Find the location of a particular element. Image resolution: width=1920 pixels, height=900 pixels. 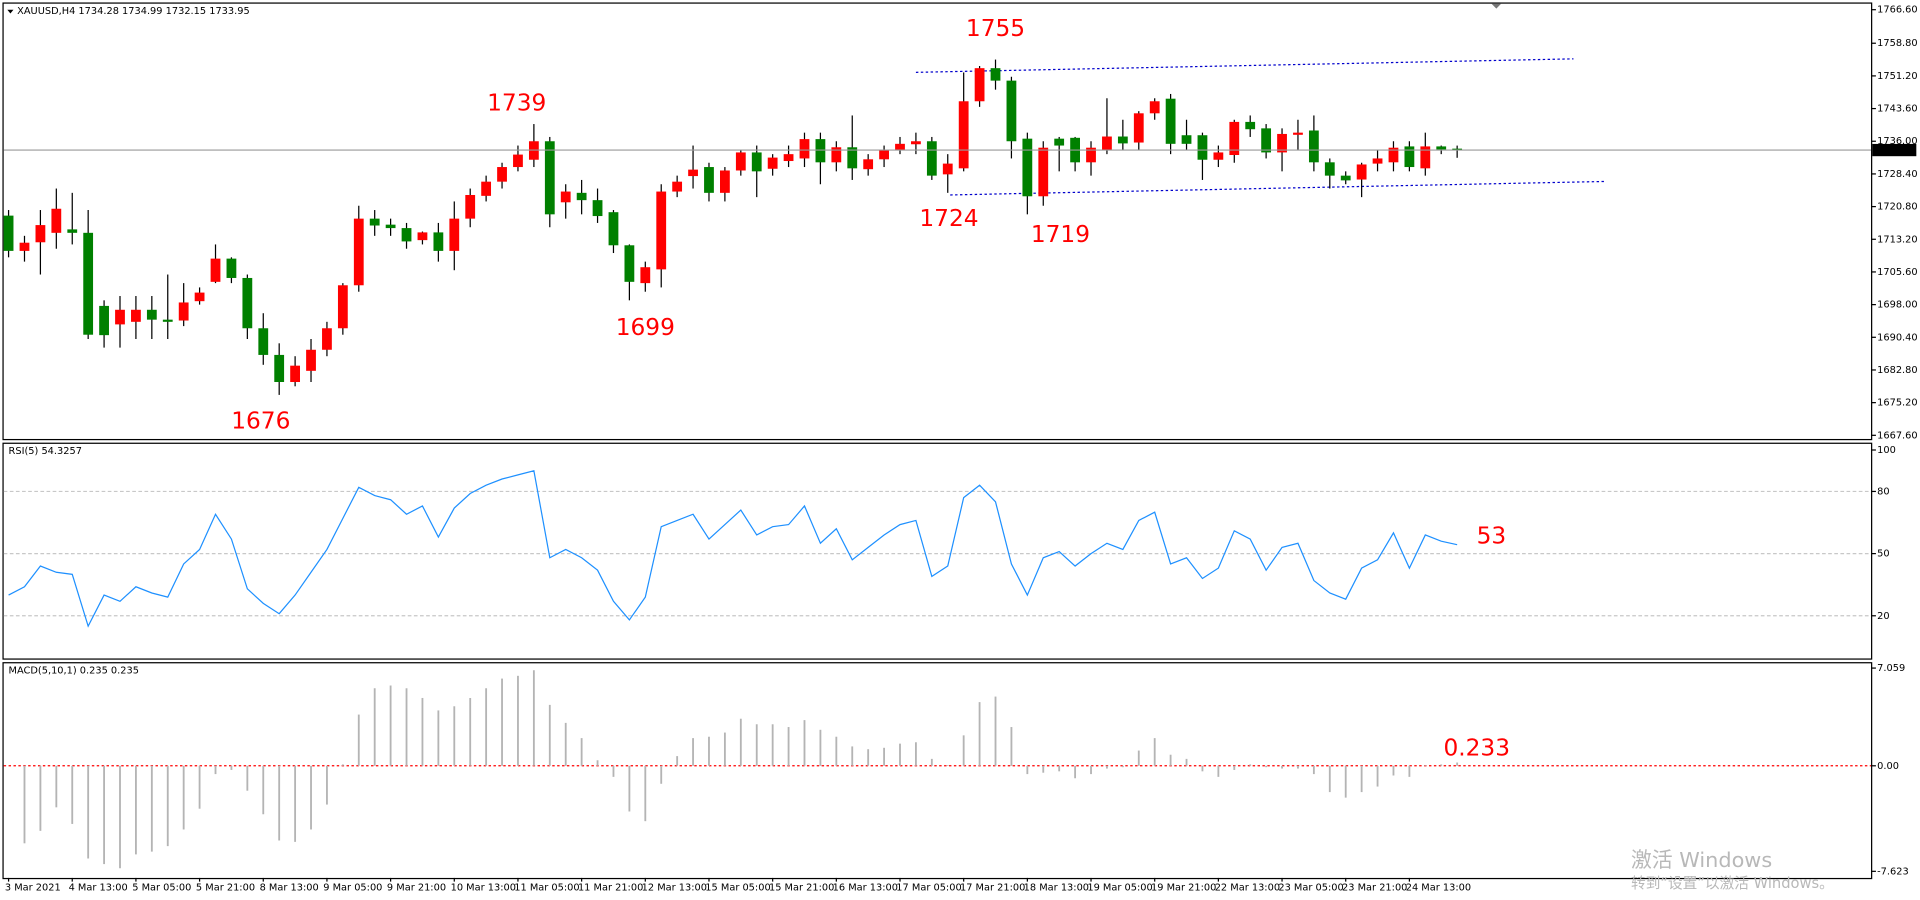

current-price-box is located at coordinates (1894, 150).